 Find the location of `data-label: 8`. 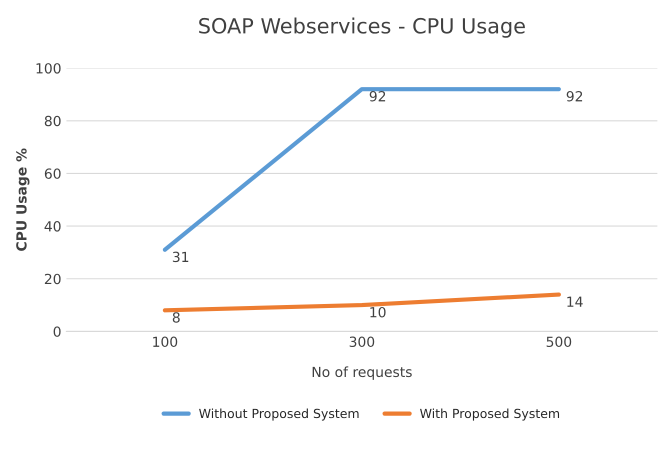

data-label: 8 is located at coordinates (176, 317).